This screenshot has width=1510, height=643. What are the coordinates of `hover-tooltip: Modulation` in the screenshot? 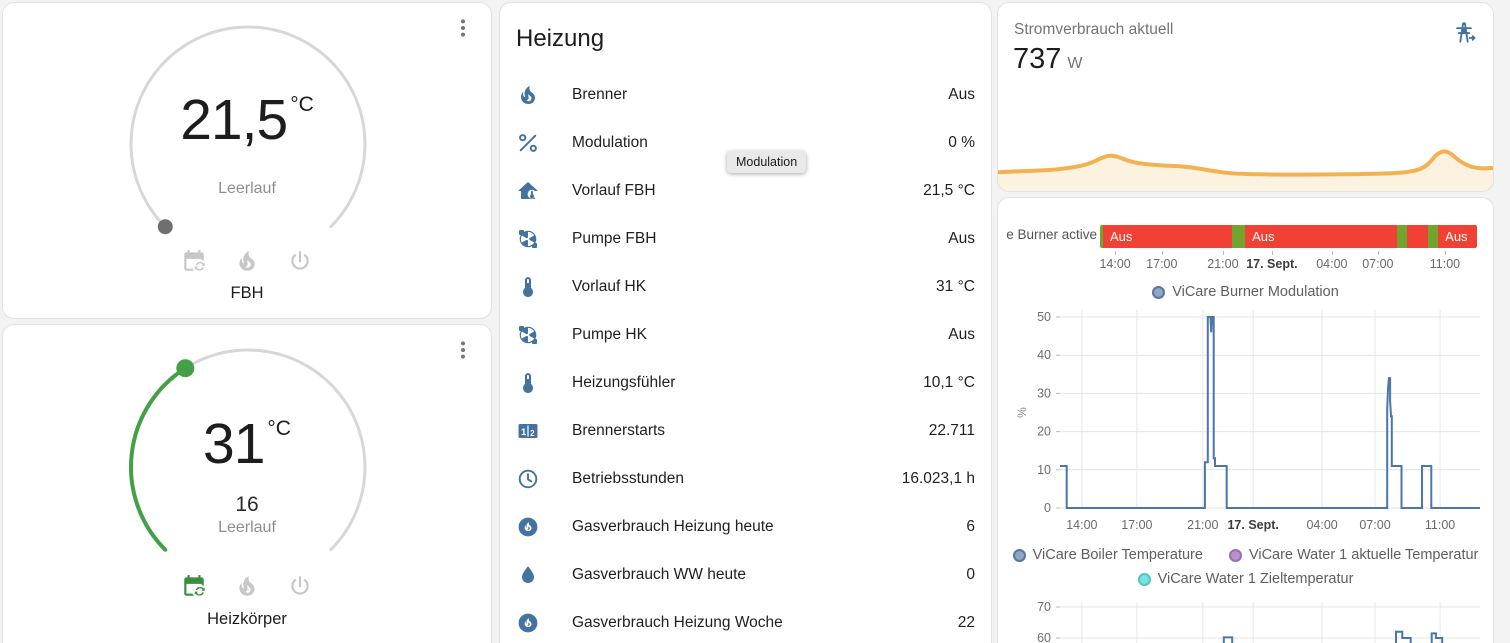 It's located at (767, 162).